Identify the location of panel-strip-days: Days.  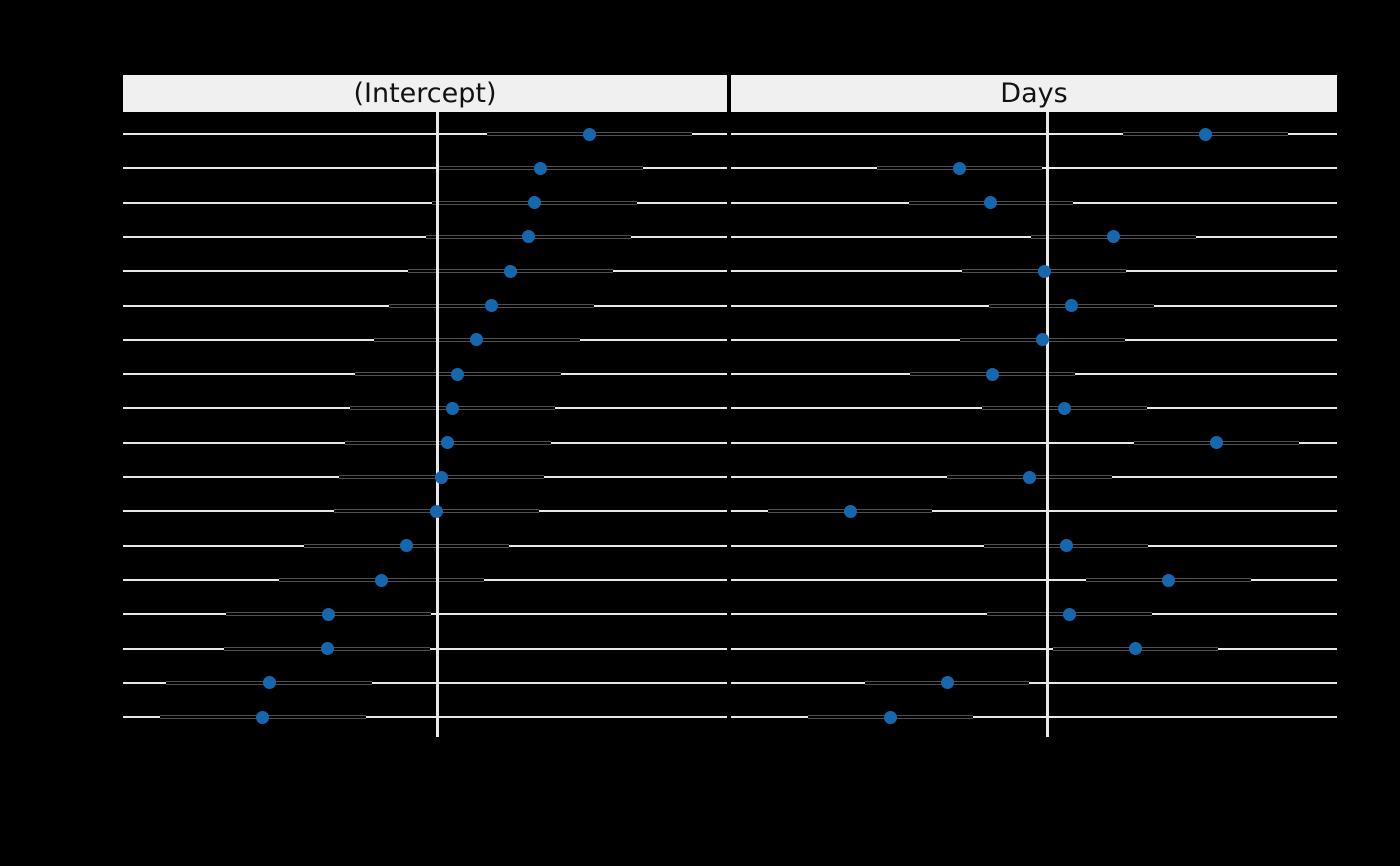
(1034, 93).